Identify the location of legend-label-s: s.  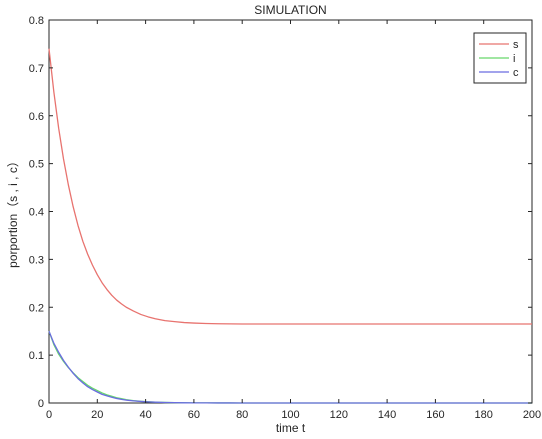
(516, 45).